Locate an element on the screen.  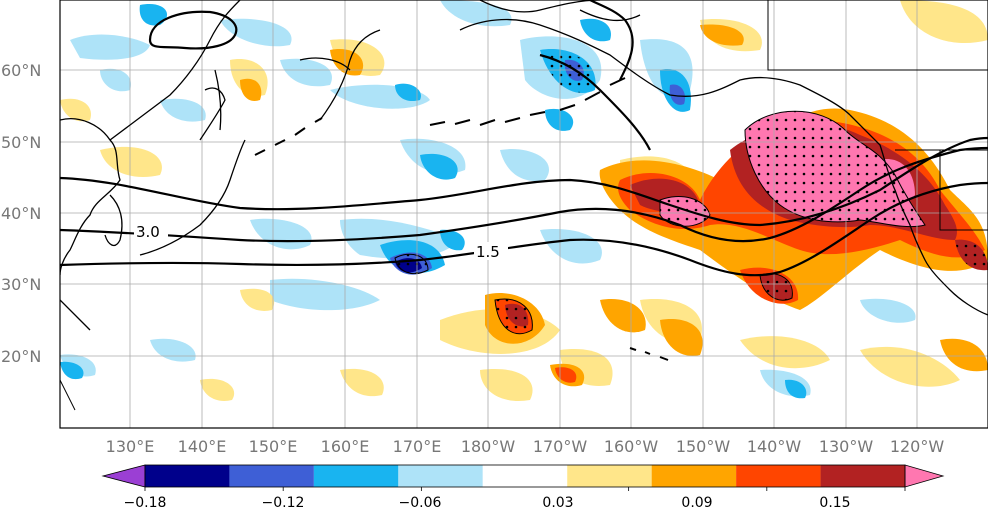
colorbar-label-009: 0.09 is located at coordinates (696, 503).